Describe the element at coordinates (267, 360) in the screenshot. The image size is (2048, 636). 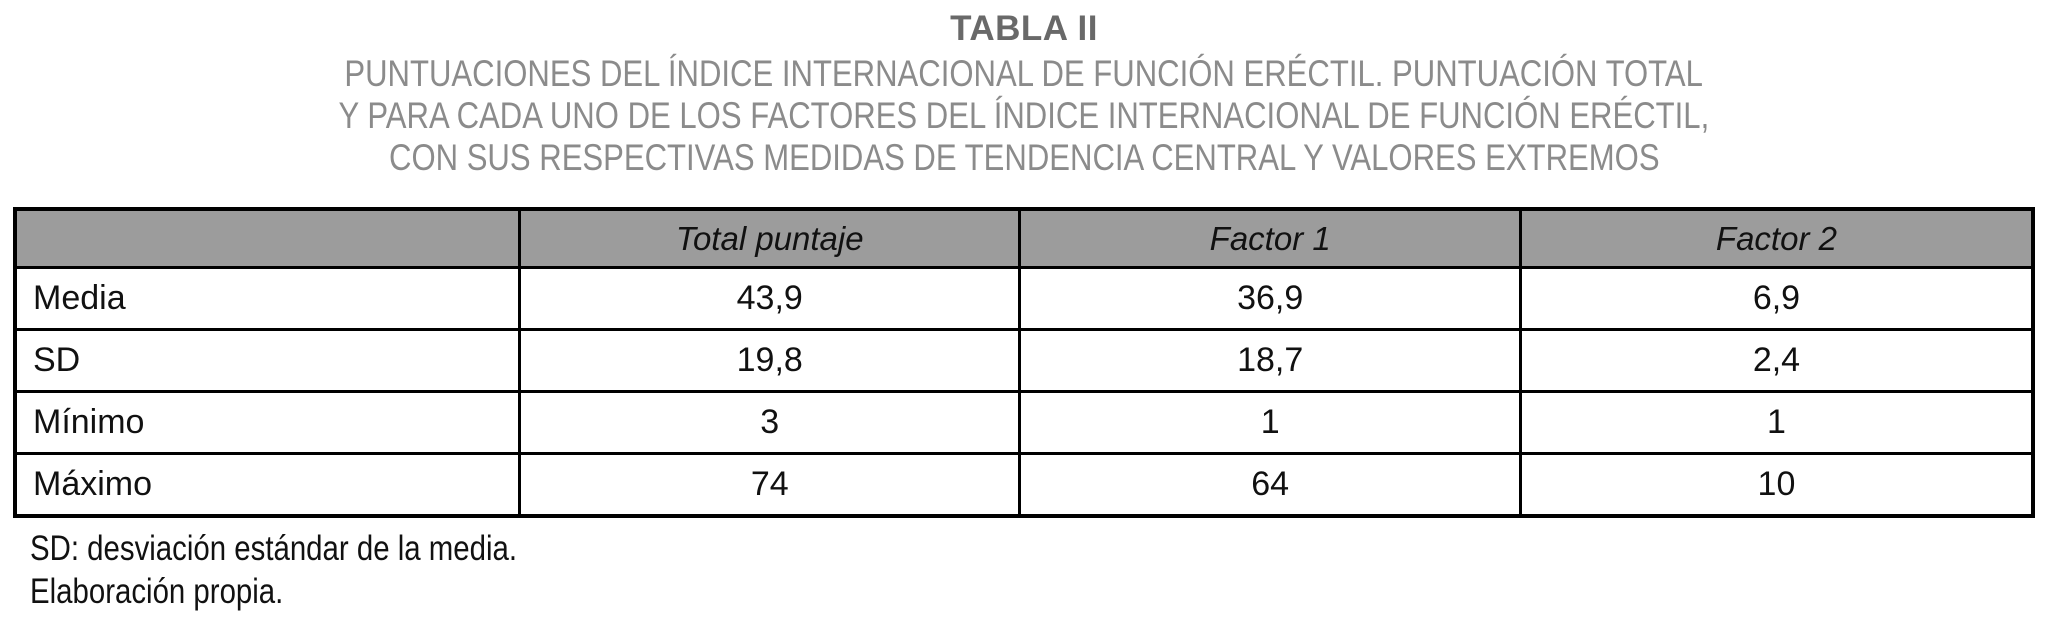
I see `row-label-sd: SD` at that location.